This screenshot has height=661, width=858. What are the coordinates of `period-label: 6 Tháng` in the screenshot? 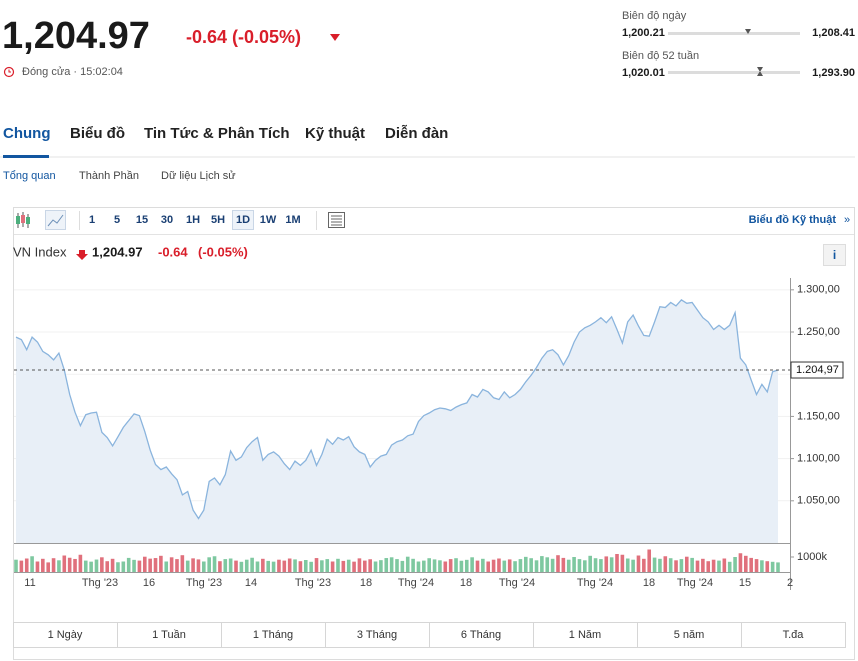 It's located at (481, 635).